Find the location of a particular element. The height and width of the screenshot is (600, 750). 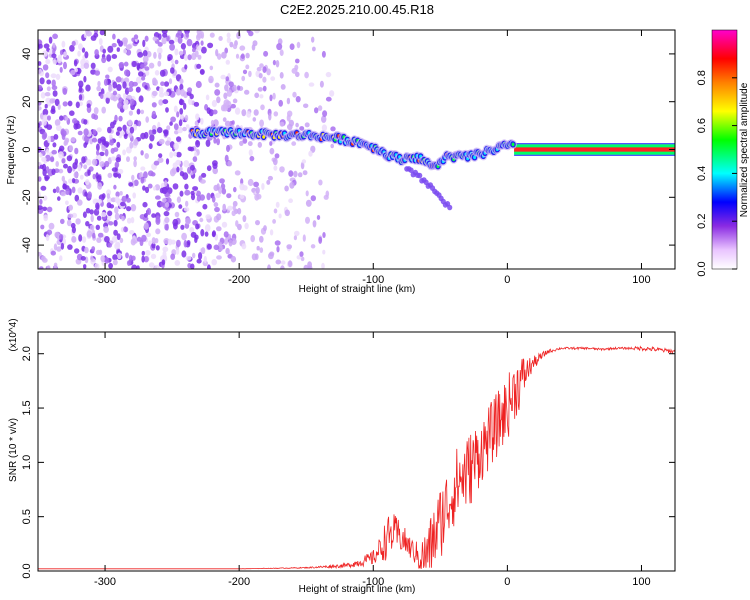

x-tick-label: -200 is located at coordinates (239, 582).